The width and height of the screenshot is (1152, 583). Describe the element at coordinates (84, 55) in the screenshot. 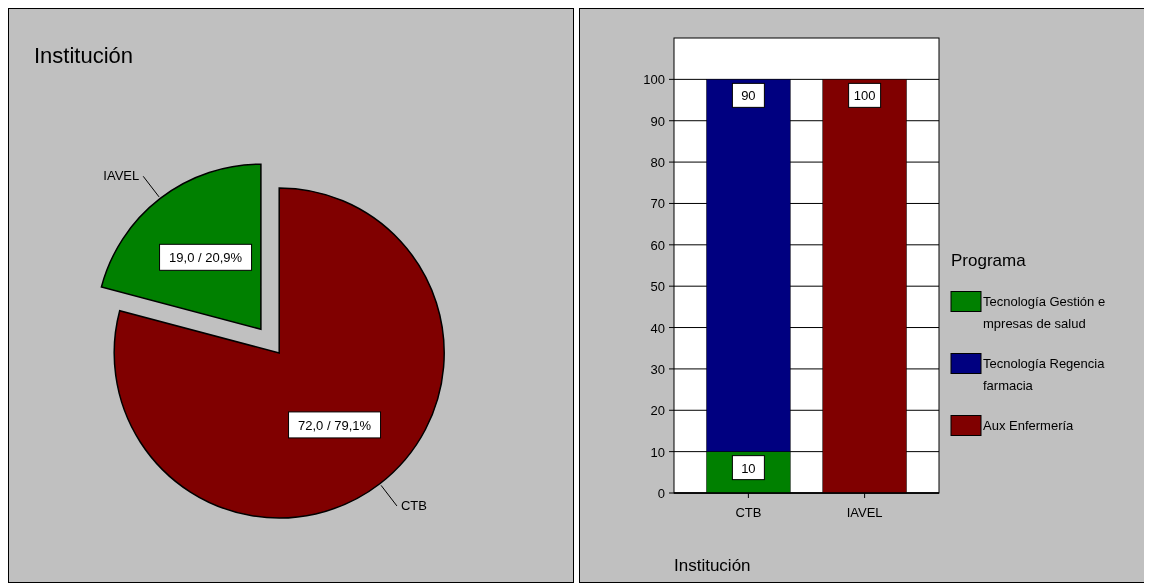

I see `chart-title: Institución` at that location.